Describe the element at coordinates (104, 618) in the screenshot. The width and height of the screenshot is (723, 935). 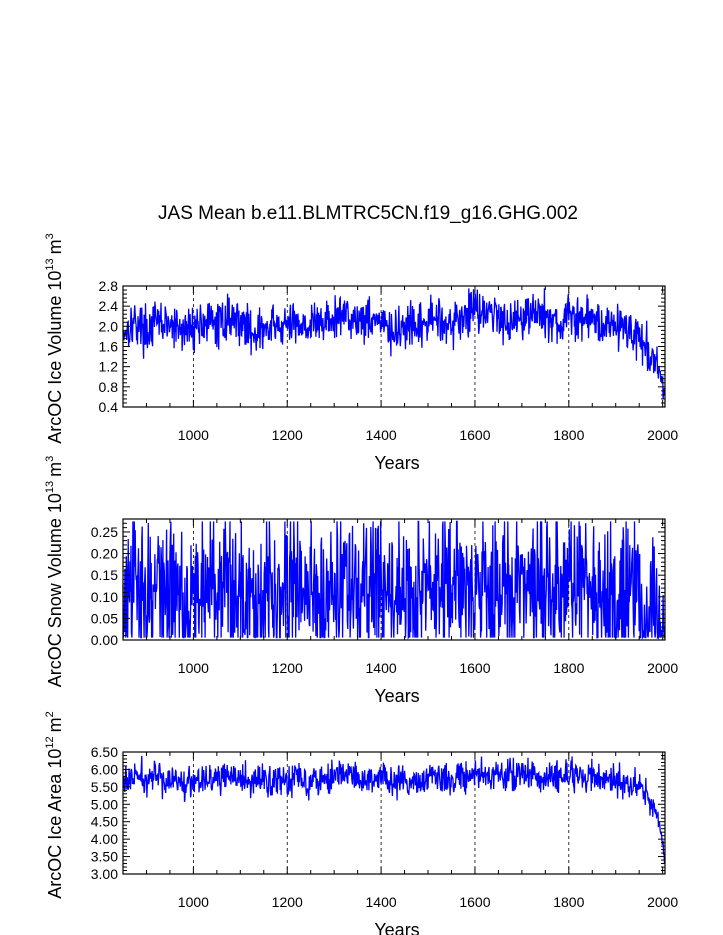
I see `y-tick-label: 0.05` at that location.